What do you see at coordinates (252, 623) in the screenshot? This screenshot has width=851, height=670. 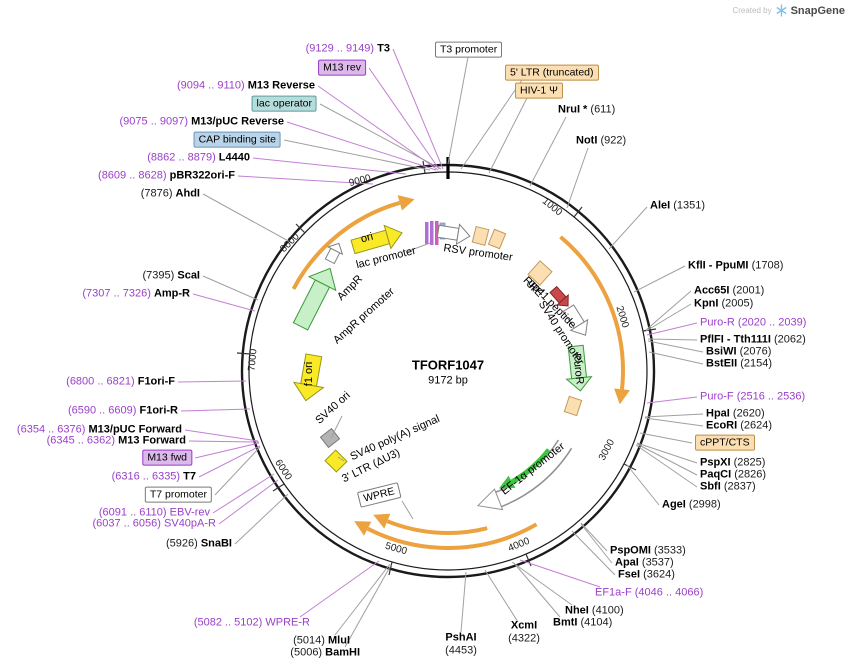 I see `label-wpre-r: (5082 .. 5102) WPRE-R` at bounding box center [252, 623].